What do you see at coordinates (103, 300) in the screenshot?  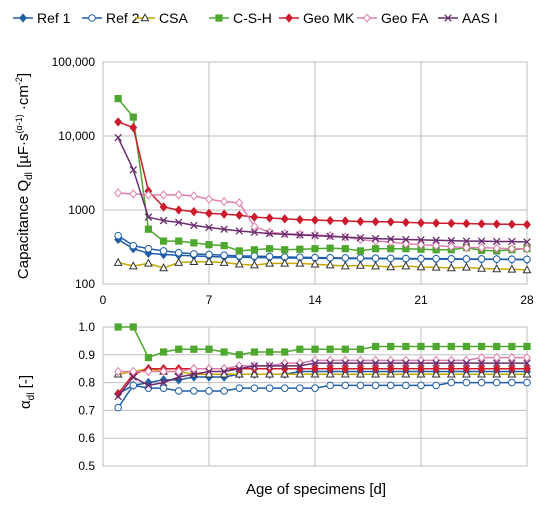 I see `x-tick-label: 0` at bounding box center [103, 300].